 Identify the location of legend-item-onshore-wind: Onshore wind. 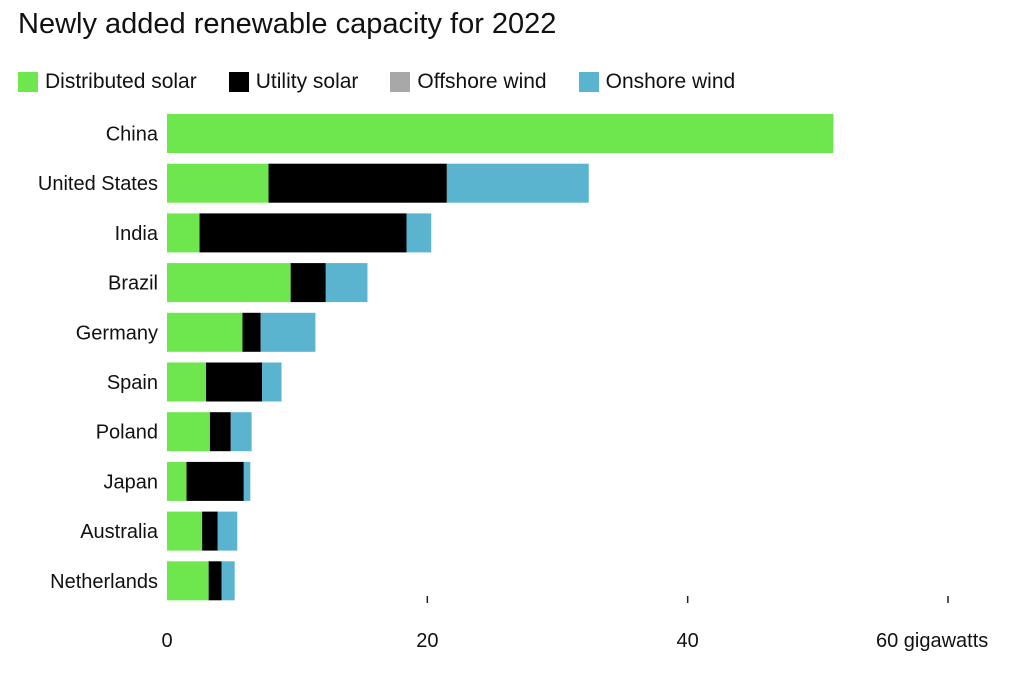
(657, 82).